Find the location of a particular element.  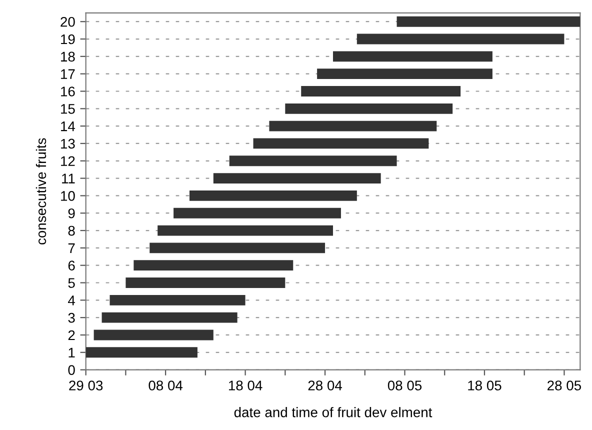

y-tick-label: 9 is located at coordinates (71, 213).